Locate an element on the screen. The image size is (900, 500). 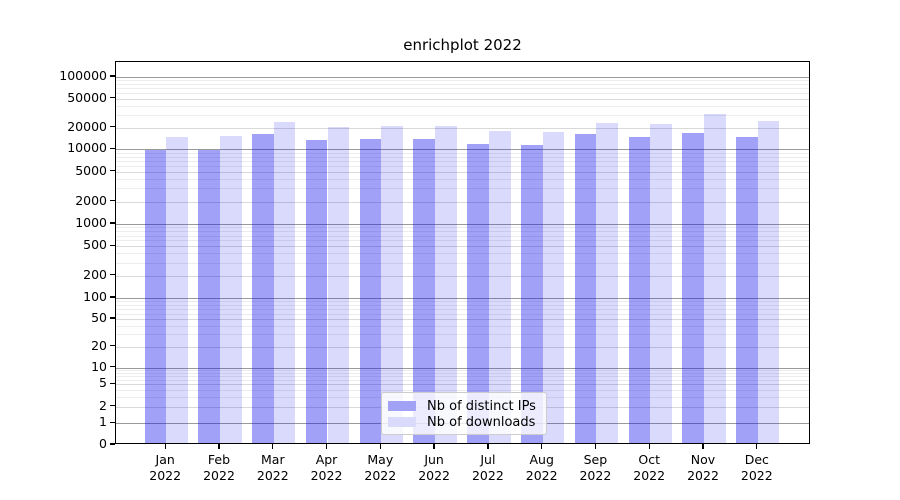
bar-downloads-feb is located at coordinates (231, 289).